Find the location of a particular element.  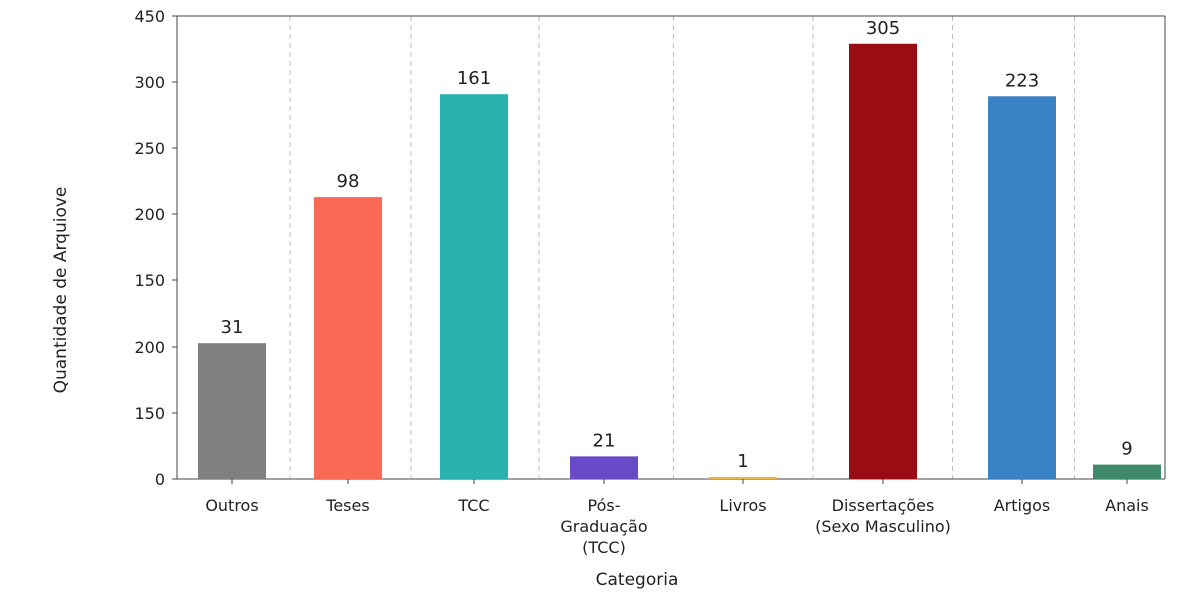

x-tick-label: TCC is located at coordinates (473, 505).